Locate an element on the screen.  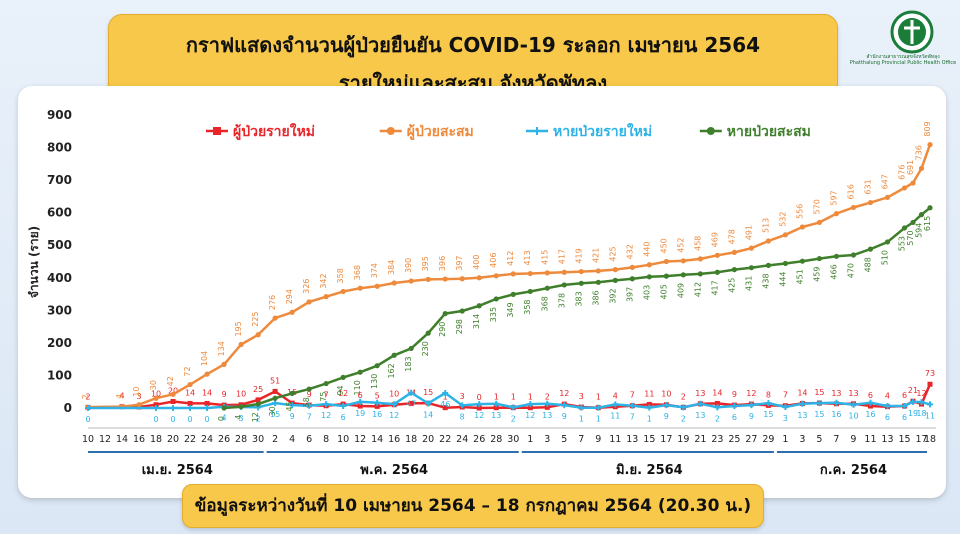
data-label: 20 is located at coordinates (173, 390).